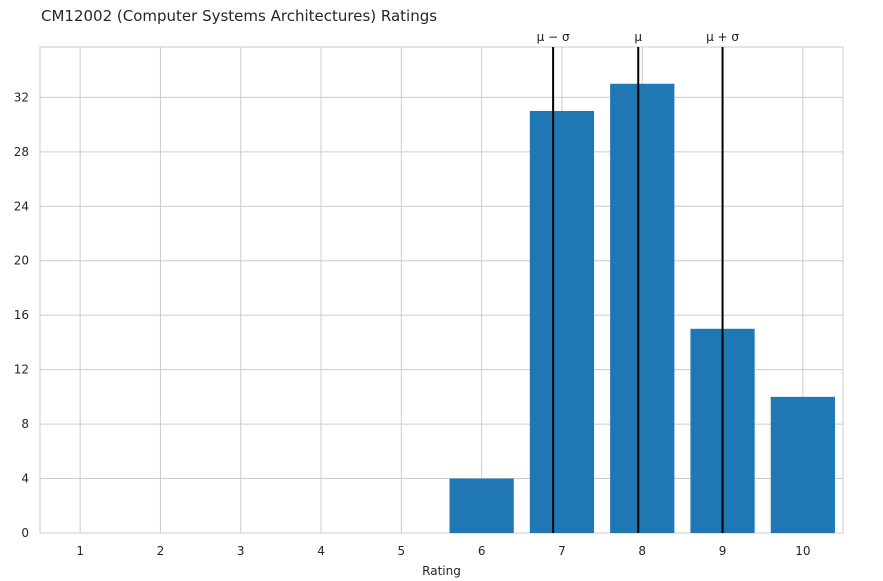  What do you see at coordinates (161, 551) in the screenshot?
I see `x-tick-label: 2` at bounding box center [161, 551].